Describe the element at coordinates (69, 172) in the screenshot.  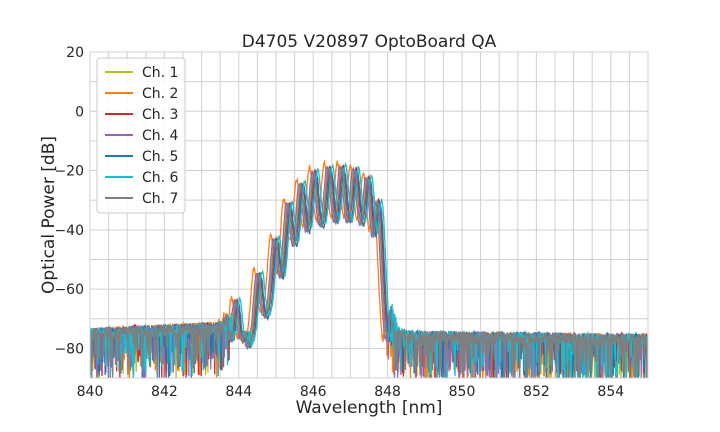
I see `y-tick-label: −20` at that location.